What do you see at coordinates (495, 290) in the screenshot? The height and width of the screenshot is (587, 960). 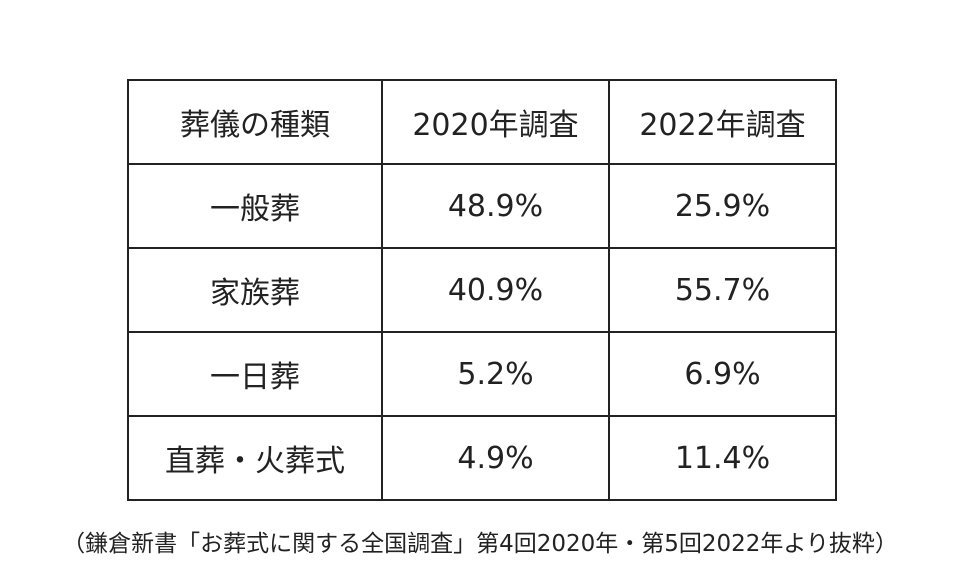 I see `cell-2020-value: 40.9%` at bounding box center [495, 290].